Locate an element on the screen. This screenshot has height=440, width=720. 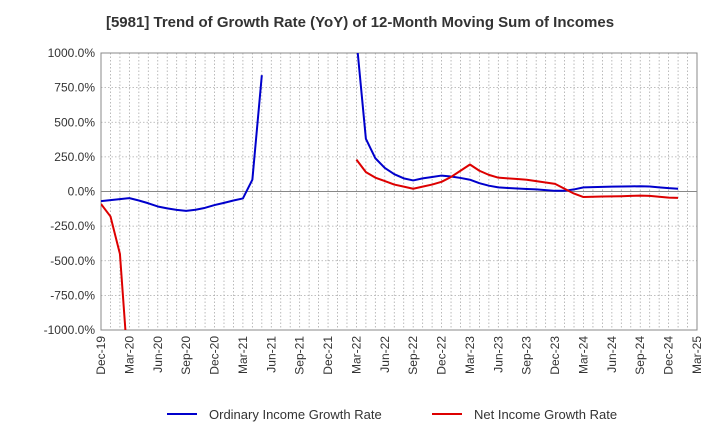
x-tick-label: Dec-22 is located at coordinates (442, 355).